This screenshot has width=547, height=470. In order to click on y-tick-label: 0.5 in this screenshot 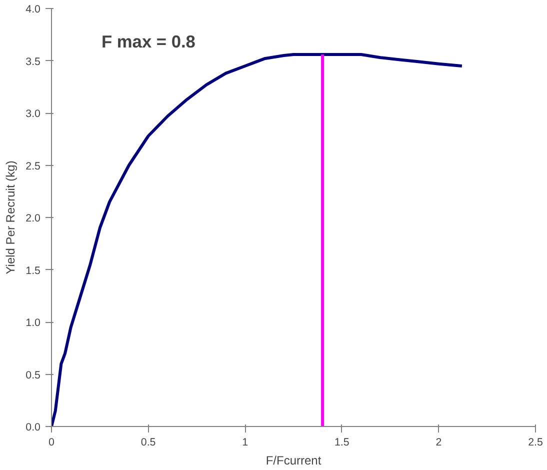, I will do `click(33, 375)`.